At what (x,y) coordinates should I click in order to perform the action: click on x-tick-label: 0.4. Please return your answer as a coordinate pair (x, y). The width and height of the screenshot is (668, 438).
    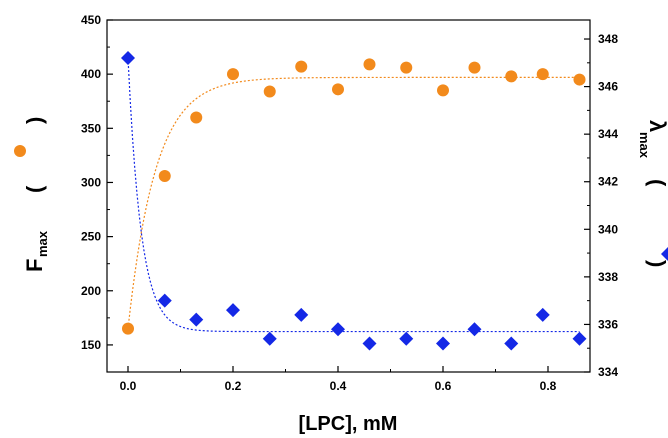
    Looking at the image, I should click on (338, 386).